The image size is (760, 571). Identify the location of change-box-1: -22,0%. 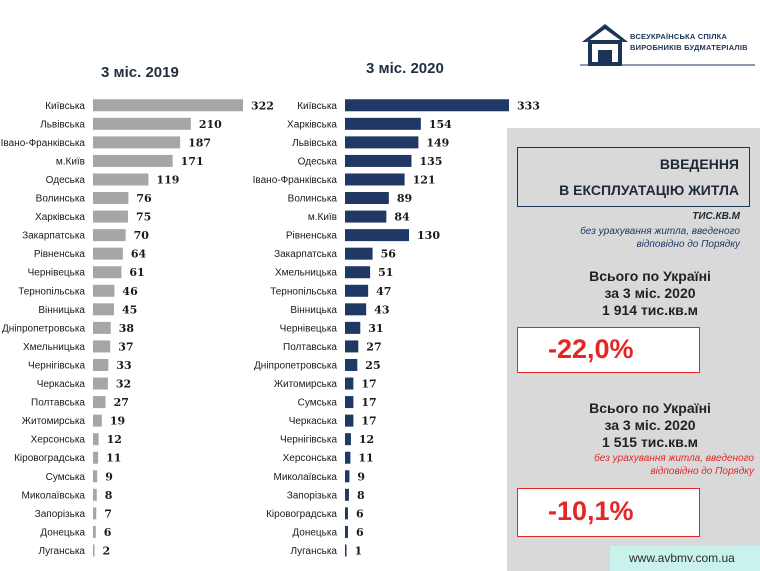
(608, 350).